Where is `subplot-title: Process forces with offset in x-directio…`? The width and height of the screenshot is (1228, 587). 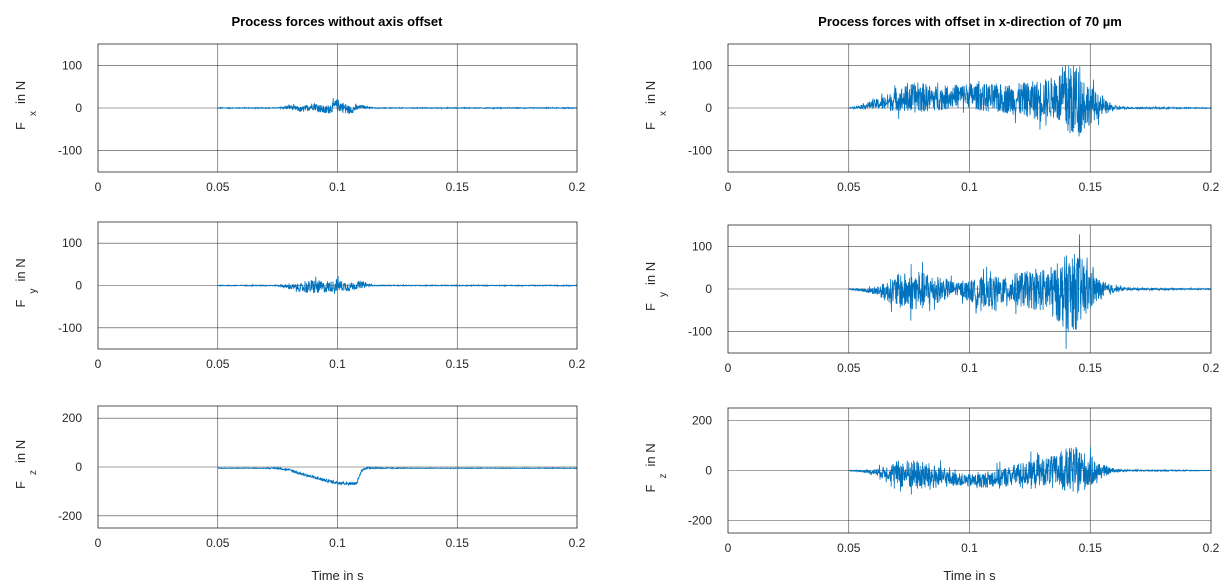
subplot-title: Process forces with offset in x-directio… is located at coordinates (970, 21).